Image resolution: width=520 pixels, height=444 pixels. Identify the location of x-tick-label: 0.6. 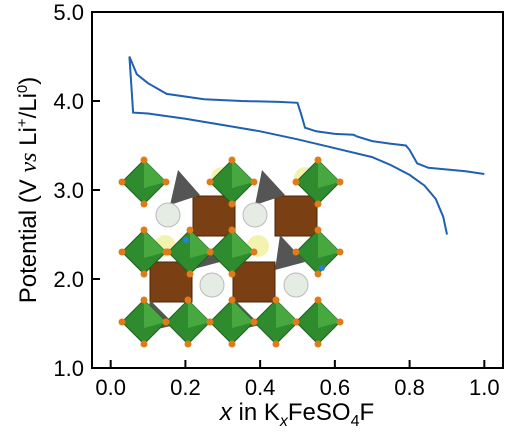
(335, 387).